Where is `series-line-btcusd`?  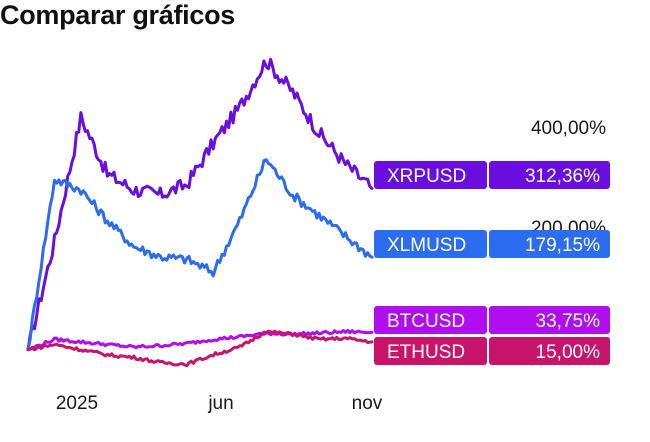
series-line-btcusd is located at coordinates (200, 340).